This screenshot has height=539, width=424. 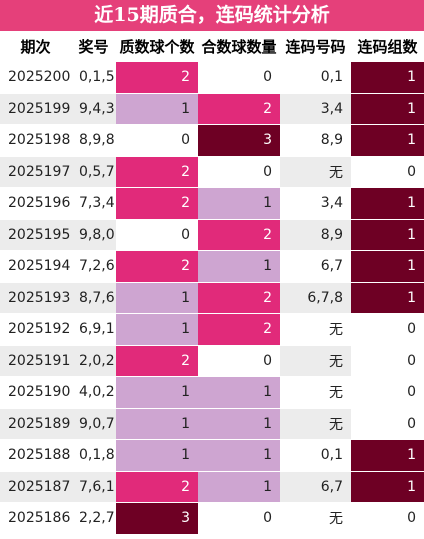 I want to click on cell-consecutive-numbers: 6,7,8, so click(x=315, y=298).